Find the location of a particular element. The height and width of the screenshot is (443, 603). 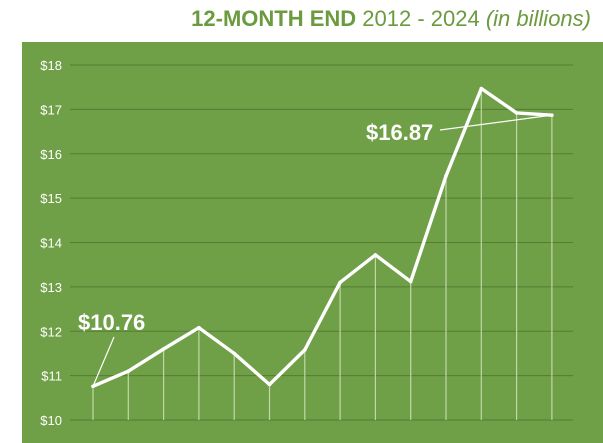

annotation-label: $10.76 is located at coordinates (111, 322).